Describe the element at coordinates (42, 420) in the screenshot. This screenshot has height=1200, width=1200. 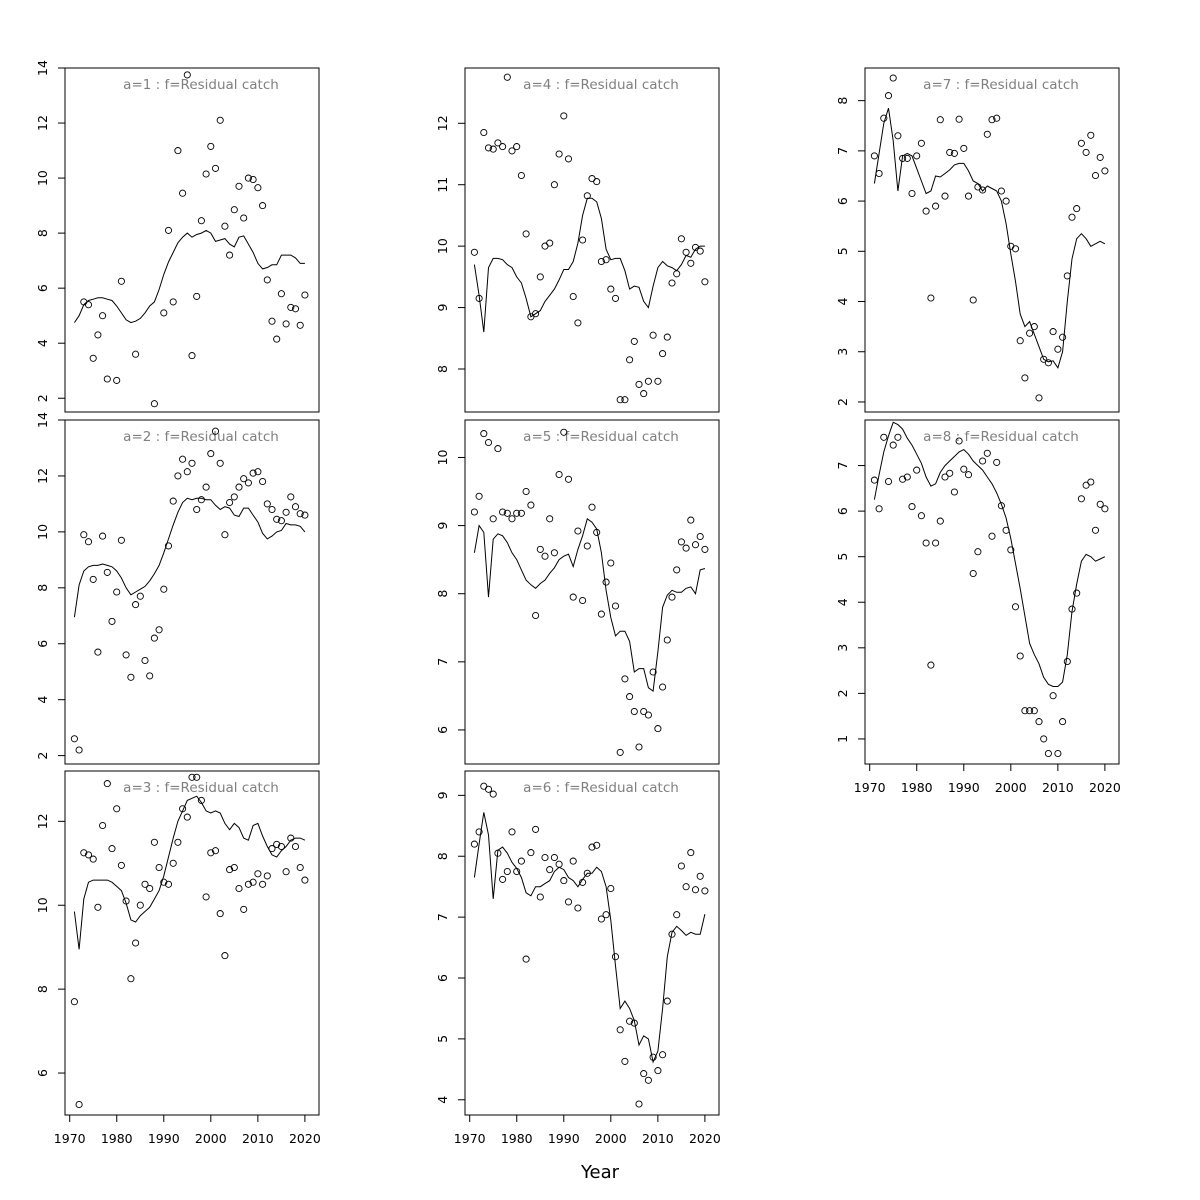
I see `y-tick-label: 14` at that location.